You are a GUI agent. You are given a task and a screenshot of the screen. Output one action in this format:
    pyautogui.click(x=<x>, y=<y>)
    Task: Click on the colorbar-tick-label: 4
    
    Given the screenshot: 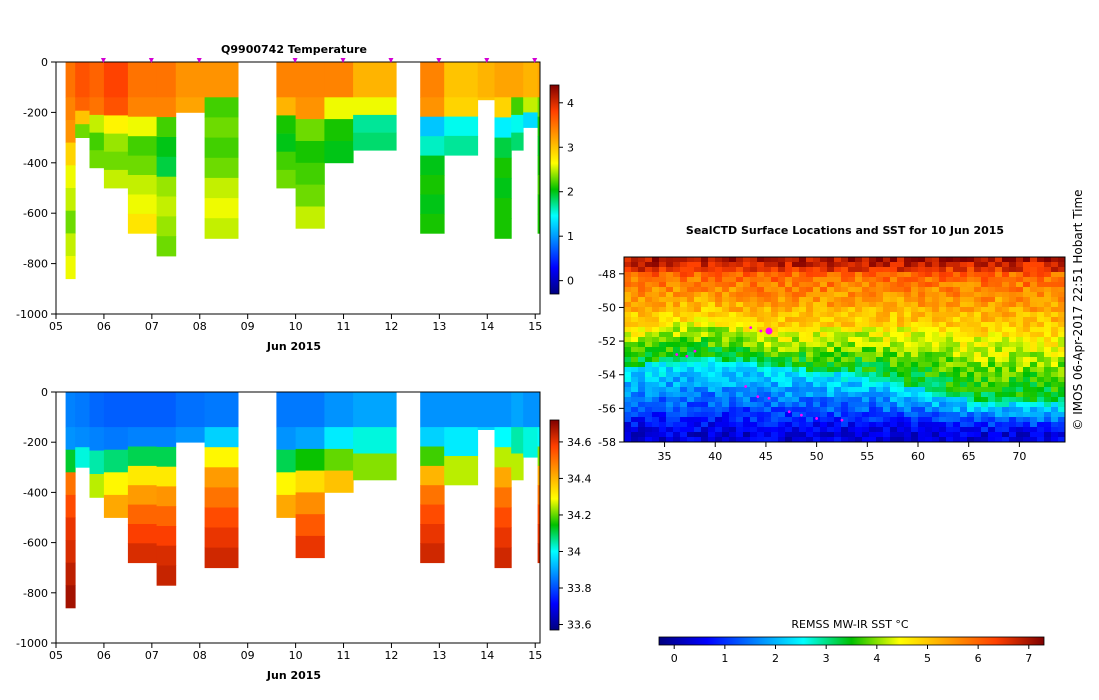 What is the action you would take?
    pyautogui.click(x=570, y=103)
    